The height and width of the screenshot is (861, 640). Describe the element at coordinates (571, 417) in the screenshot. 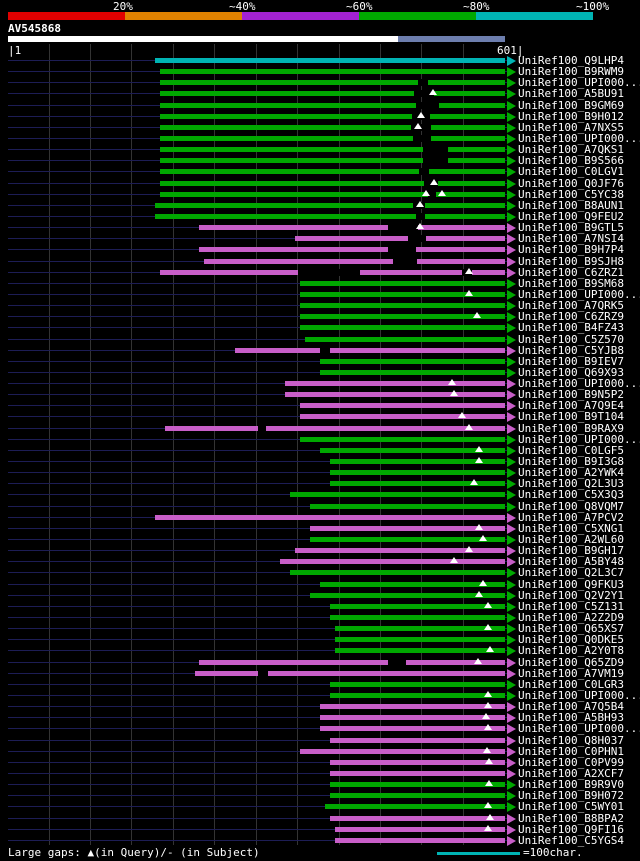

I see `hit-label: UniRef100_B9T104` at that location.